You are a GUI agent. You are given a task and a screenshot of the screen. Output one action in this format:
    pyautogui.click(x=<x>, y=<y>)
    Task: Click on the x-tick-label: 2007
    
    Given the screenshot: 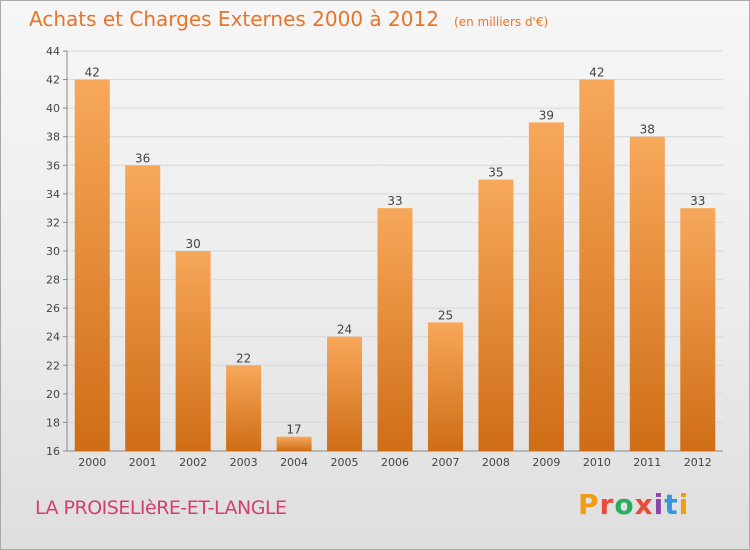 What is the action you would take?
    pyautogui.click(x=445, y=462)
    